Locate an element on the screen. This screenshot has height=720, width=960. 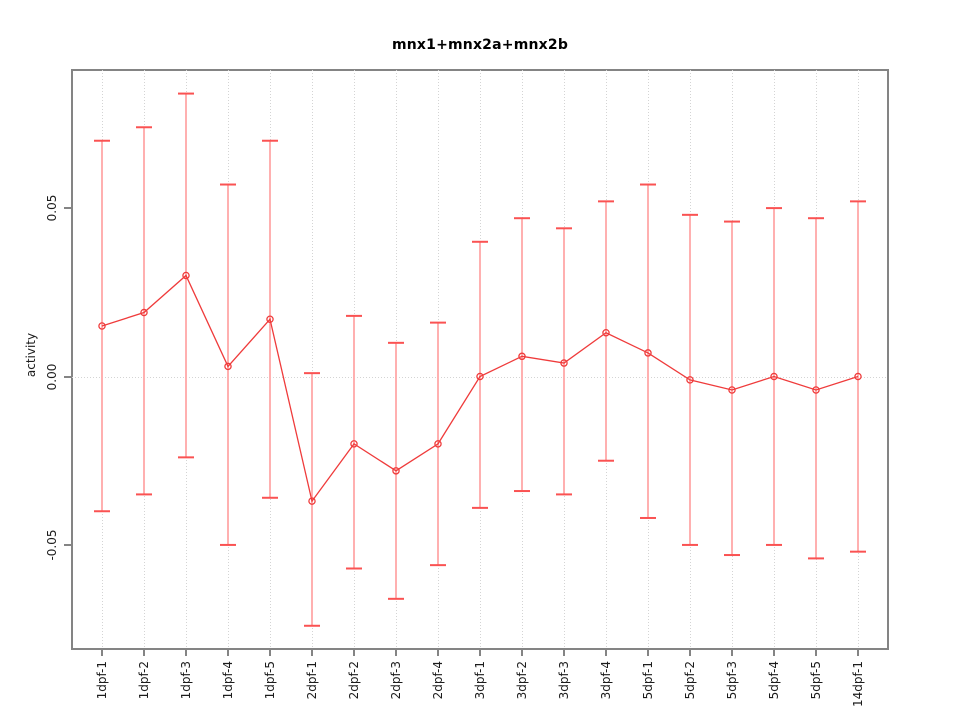
x-tick-label: 1dpf-4 is located at coordinates (228, 680).